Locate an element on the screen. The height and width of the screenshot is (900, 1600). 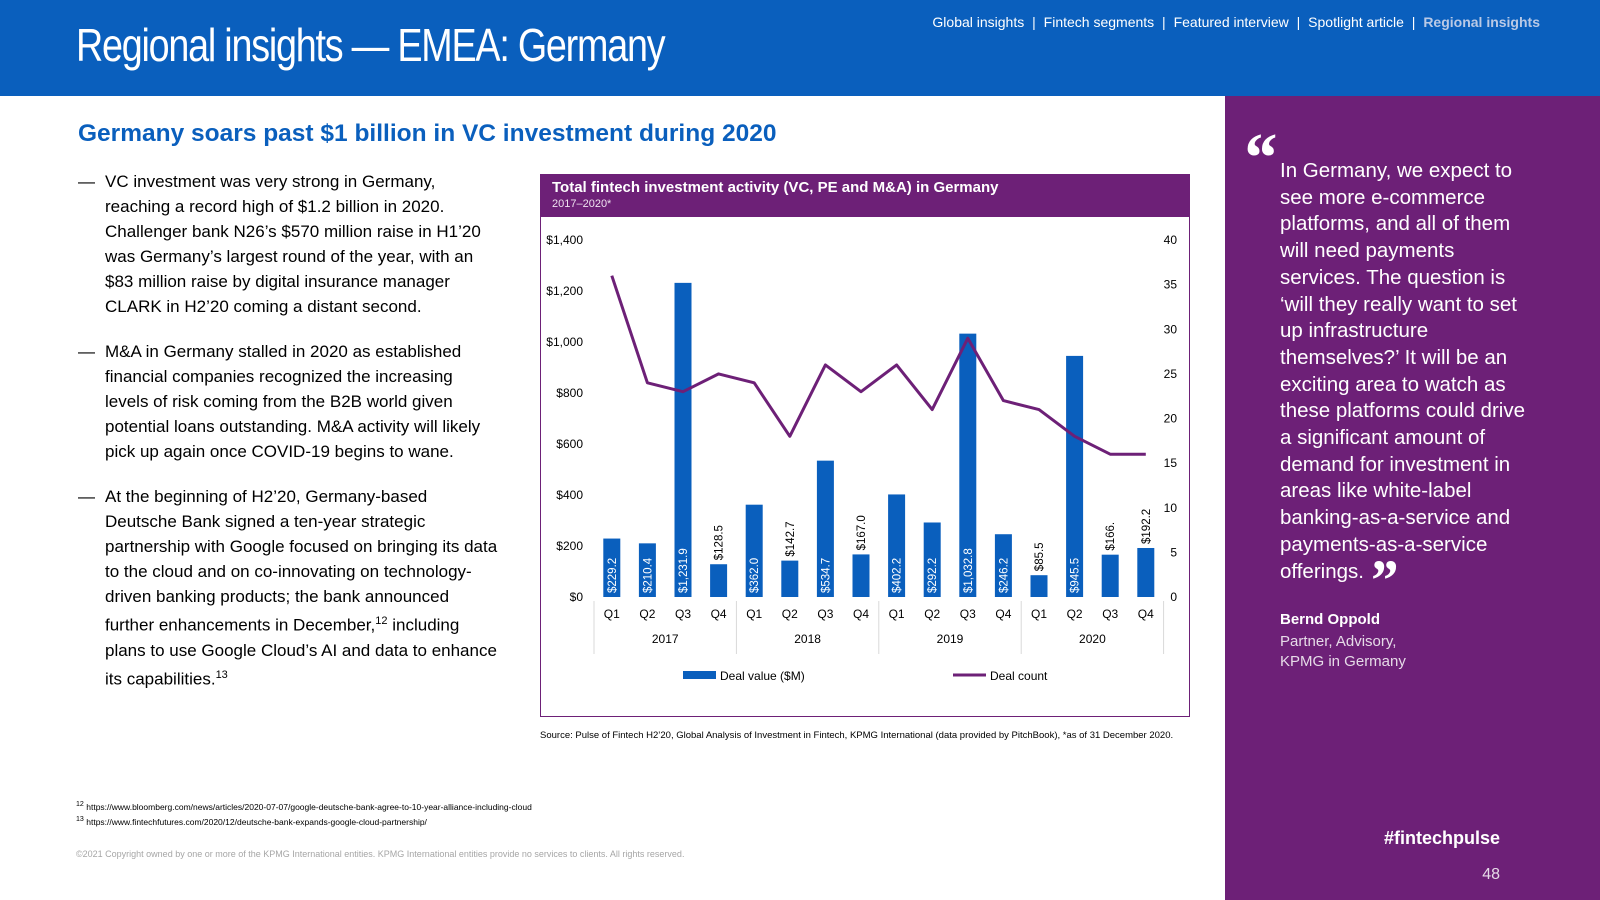
author-title: Partner, Advisory, is located at coordinates (1338, 641).